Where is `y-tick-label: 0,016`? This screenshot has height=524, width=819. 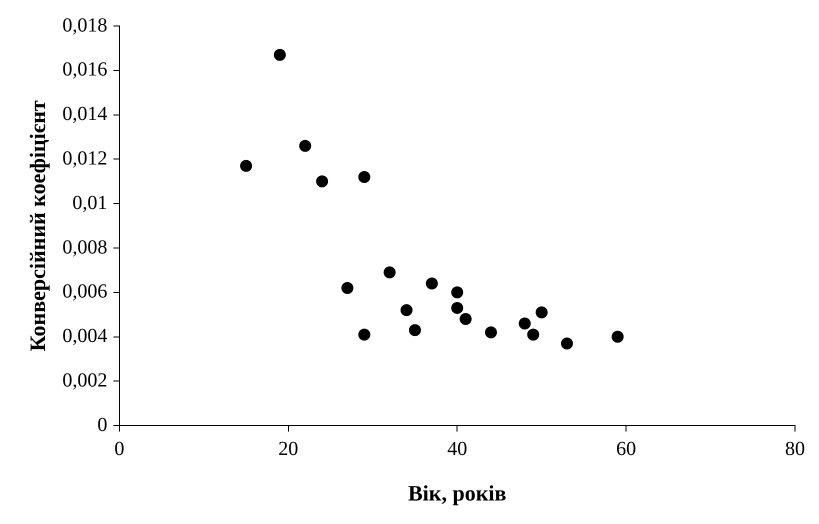 y-tick-label: 0,016 is located at coordinates (85, 69).